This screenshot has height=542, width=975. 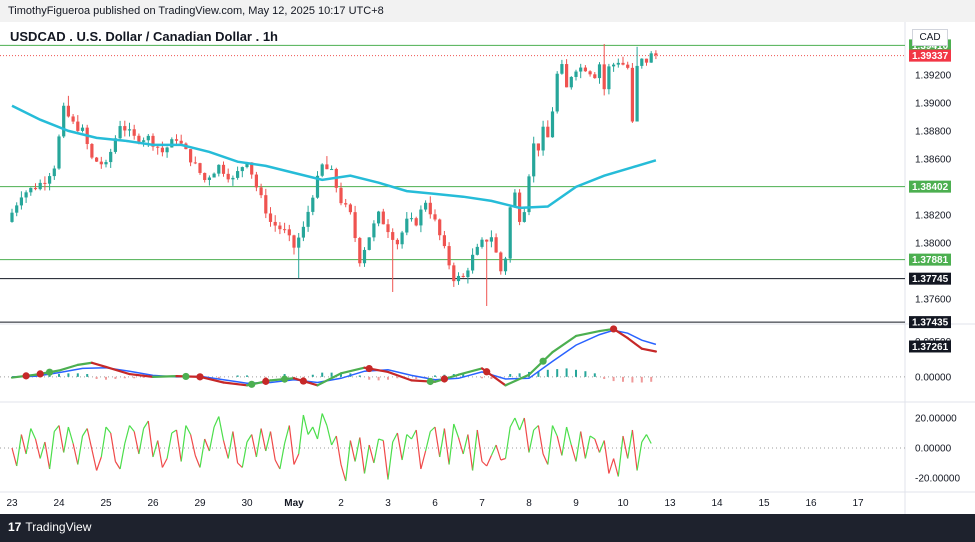 I want to click on time-tick-label: 9, so click(x=576, y=503).